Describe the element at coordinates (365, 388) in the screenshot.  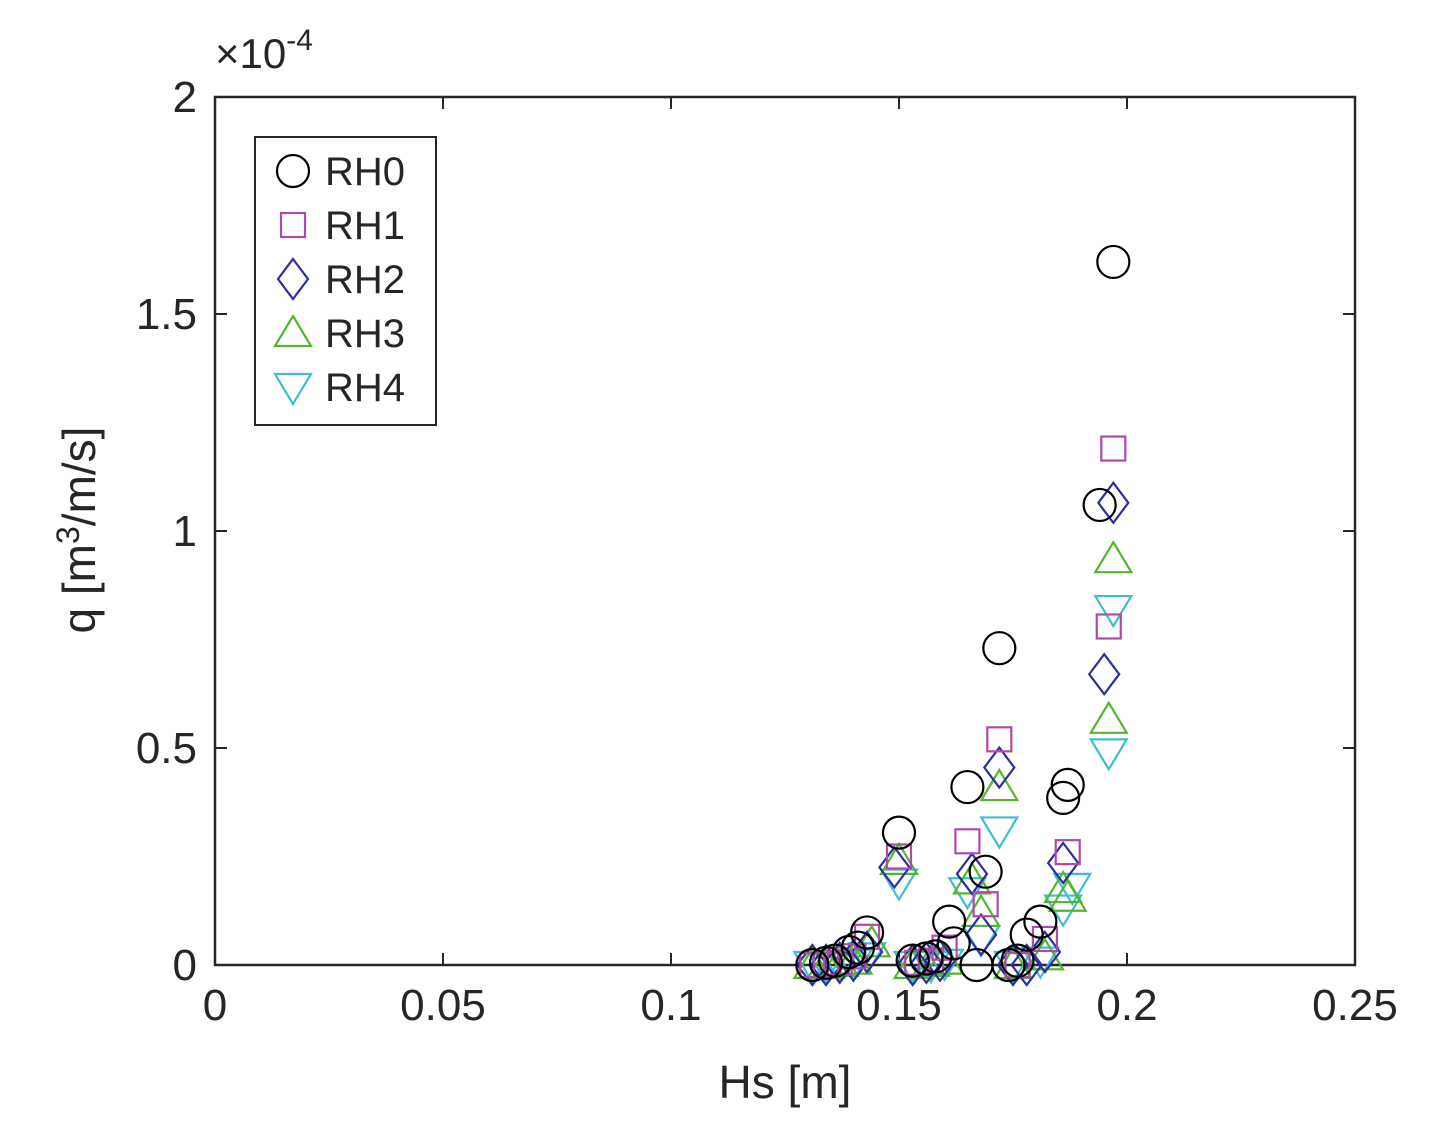
I see `legend-label-rh4: RH4` at that location.